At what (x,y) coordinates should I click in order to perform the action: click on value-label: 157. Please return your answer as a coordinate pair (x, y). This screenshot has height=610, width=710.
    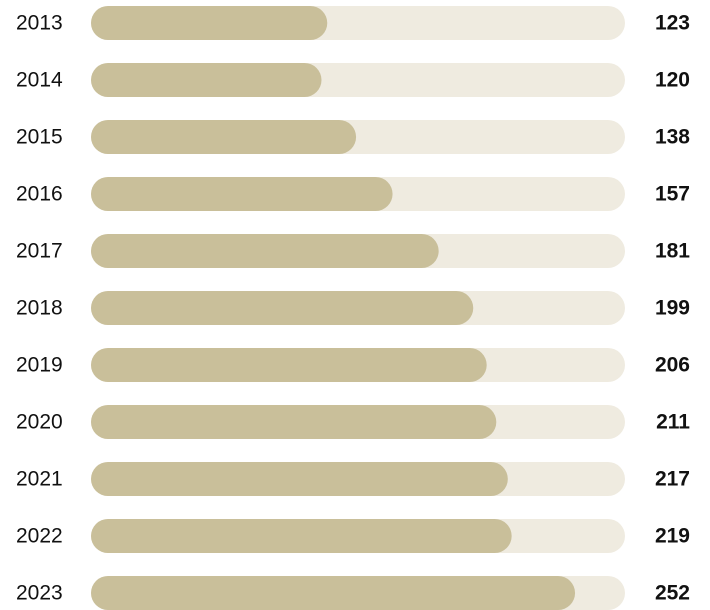
    Looking at the image, I should click on (672, 194).